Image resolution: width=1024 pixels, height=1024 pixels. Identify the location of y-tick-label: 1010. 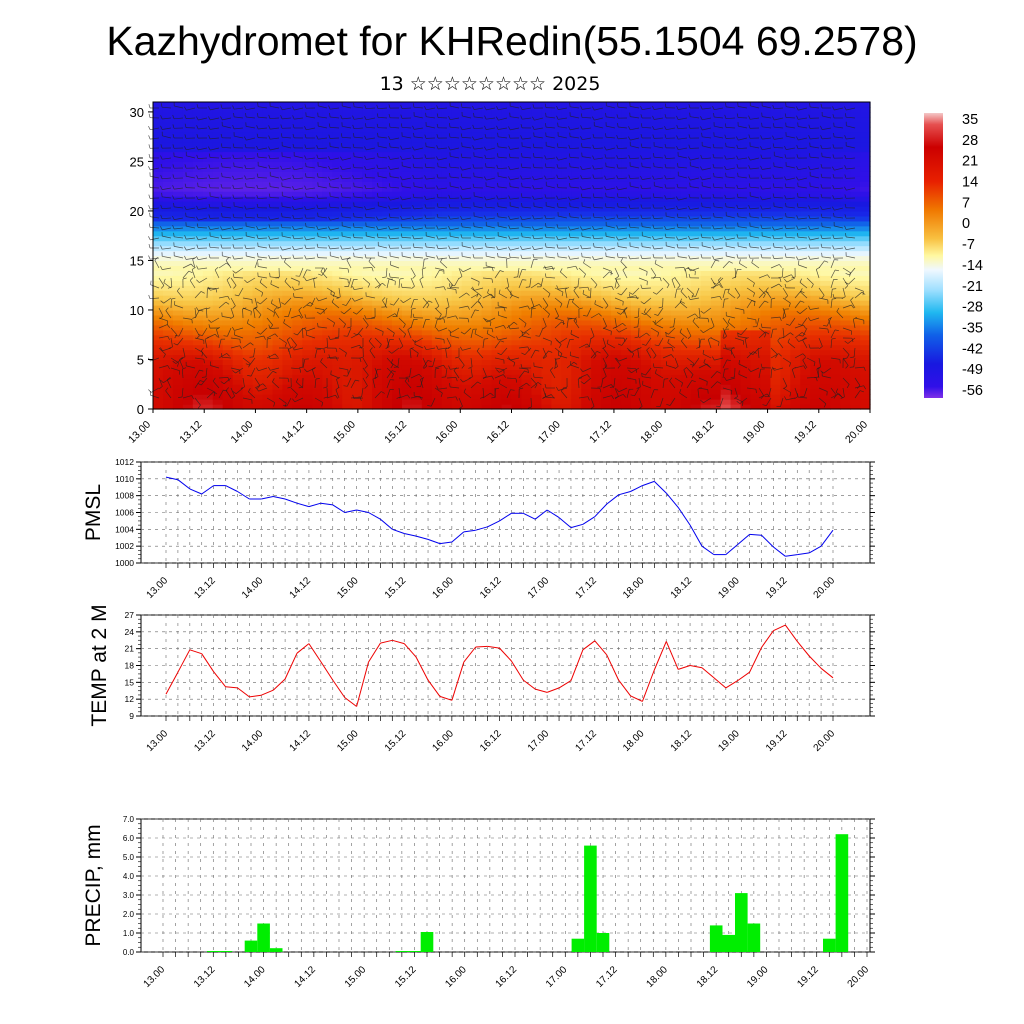
(124, 479).